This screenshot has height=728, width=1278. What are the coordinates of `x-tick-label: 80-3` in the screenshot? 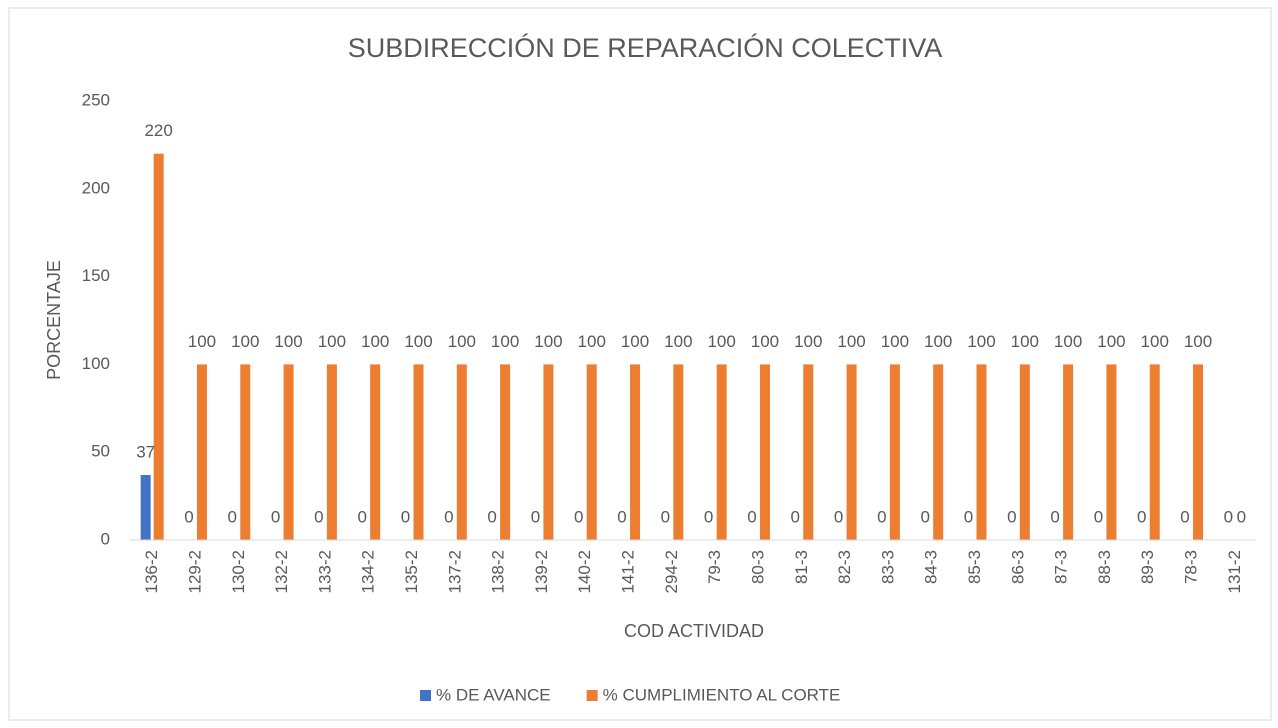 It's located at (757, 567).